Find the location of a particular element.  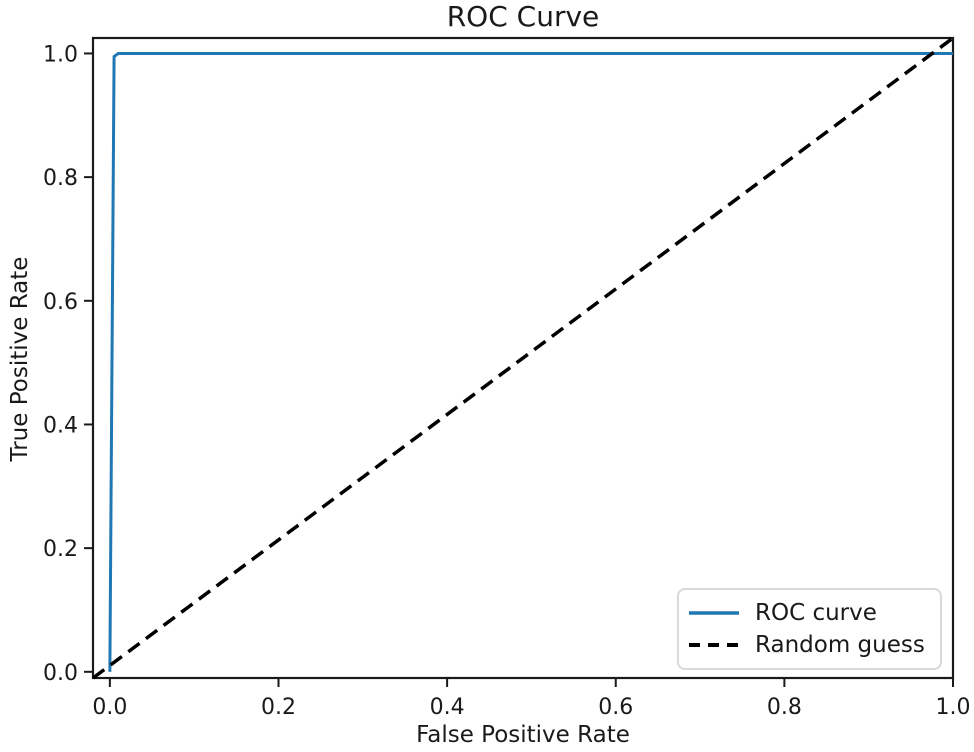

y-tick-label: 0.8 is located at coordinates (60, 178).